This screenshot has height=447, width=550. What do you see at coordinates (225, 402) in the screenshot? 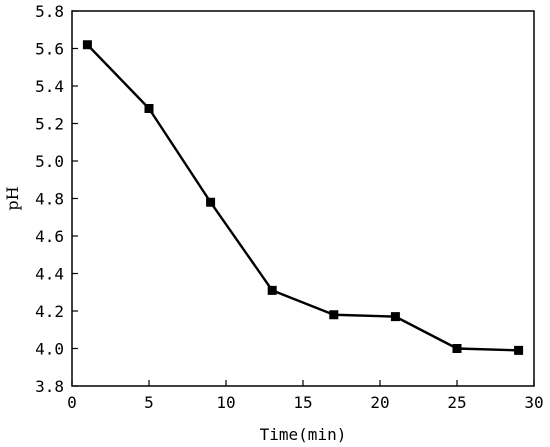
I see `x-tick-label: 10` at bounding box center [225, 402].